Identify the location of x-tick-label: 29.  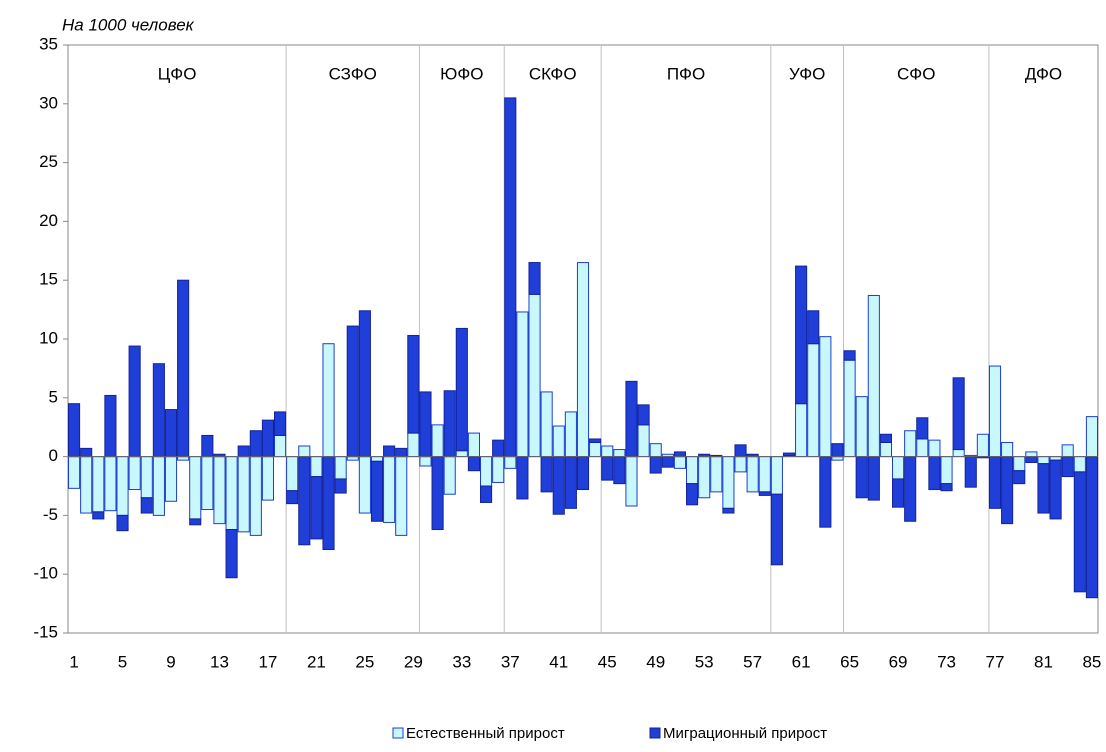
(413, 661).